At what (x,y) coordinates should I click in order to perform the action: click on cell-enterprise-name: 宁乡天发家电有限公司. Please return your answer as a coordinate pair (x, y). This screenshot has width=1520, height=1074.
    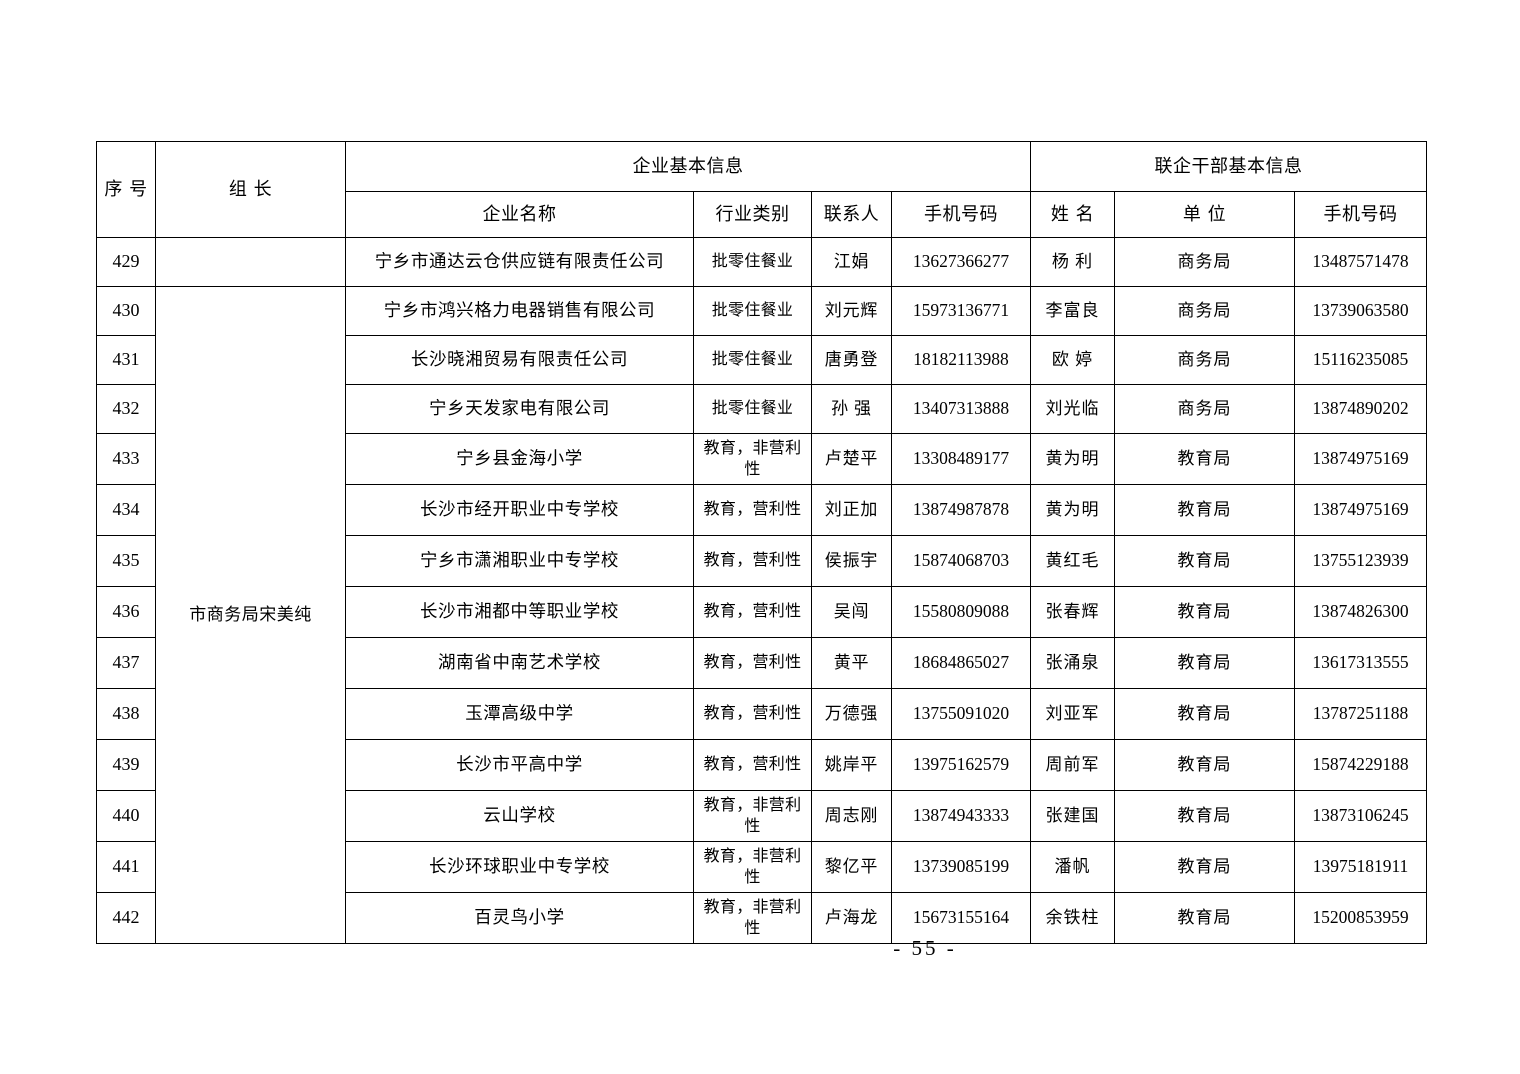
    Looking at the image, I should click on (519, 409).